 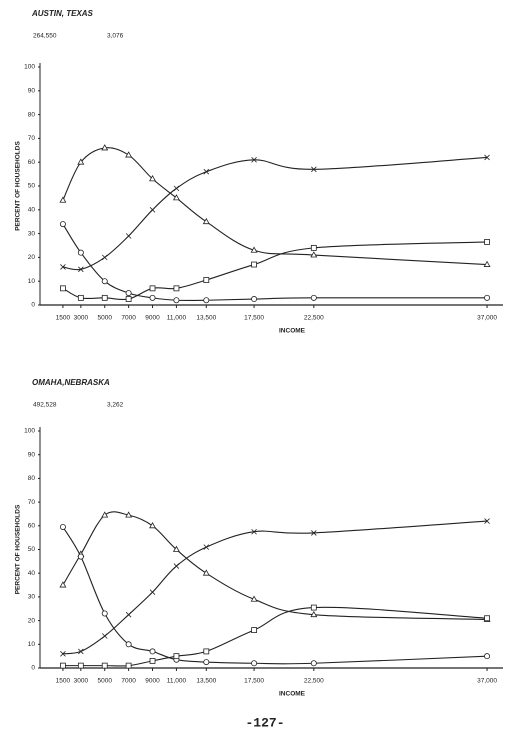 I want to click on chart-title: OMAHA,NEBRASKA, so click(x=71, y=382).